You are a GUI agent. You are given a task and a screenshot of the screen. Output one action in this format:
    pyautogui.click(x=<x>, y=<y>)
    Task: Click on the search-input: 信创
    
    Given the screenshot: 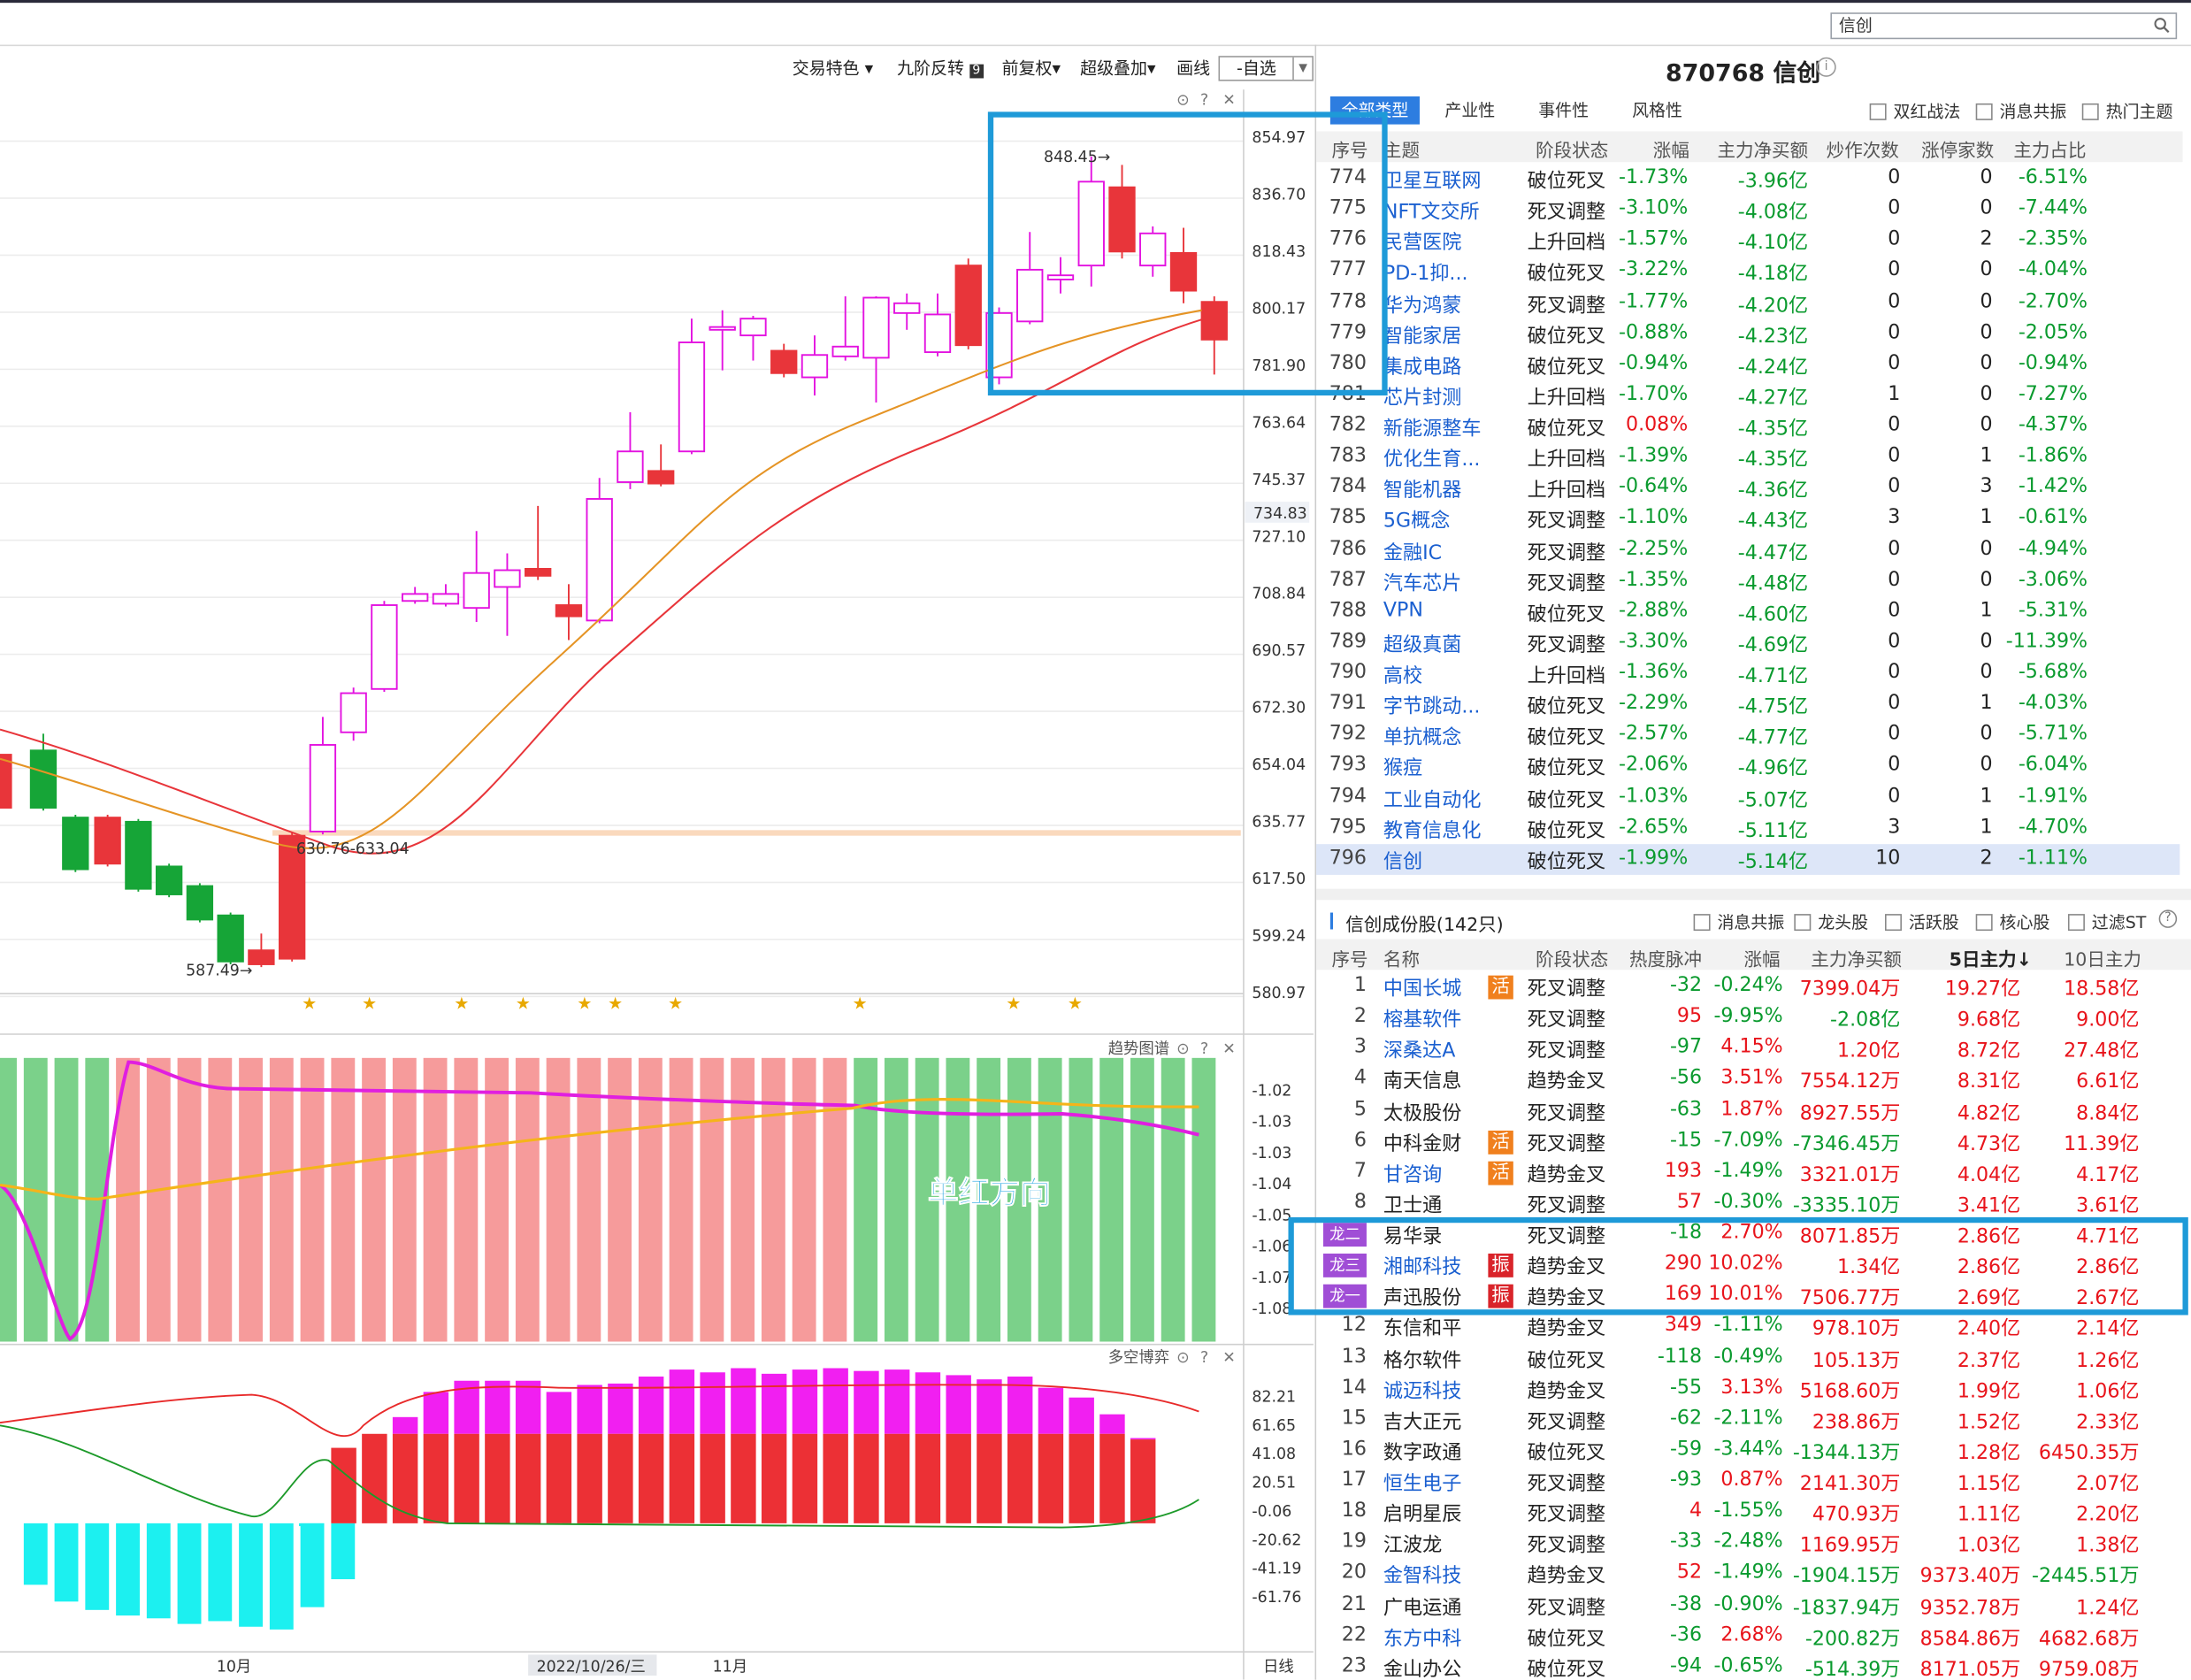 What is the action you would take?
    pyautogui.click(x=2004, y=26)
    